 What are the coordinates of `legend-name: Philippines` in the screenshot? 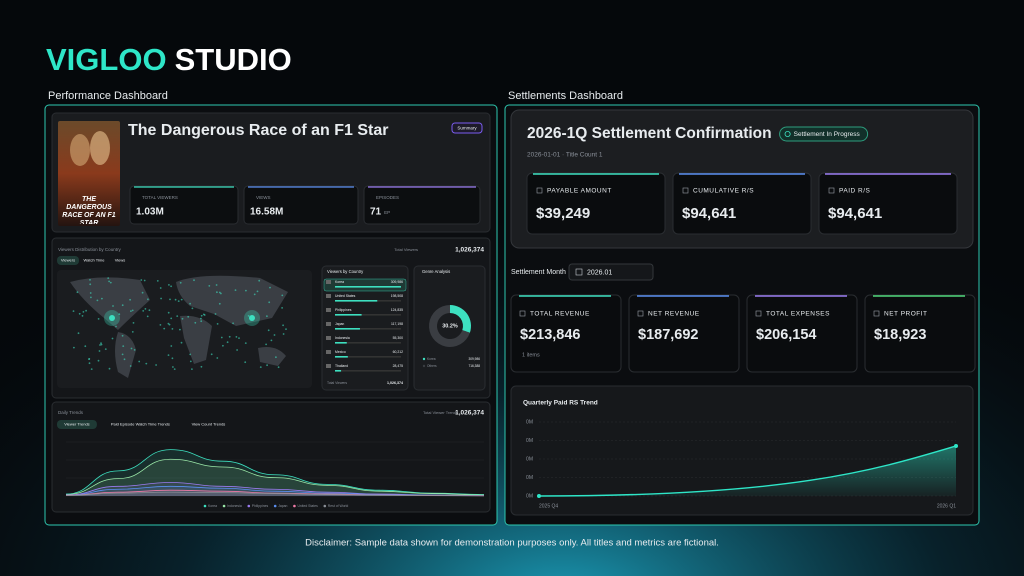 It's located at (260, 506).